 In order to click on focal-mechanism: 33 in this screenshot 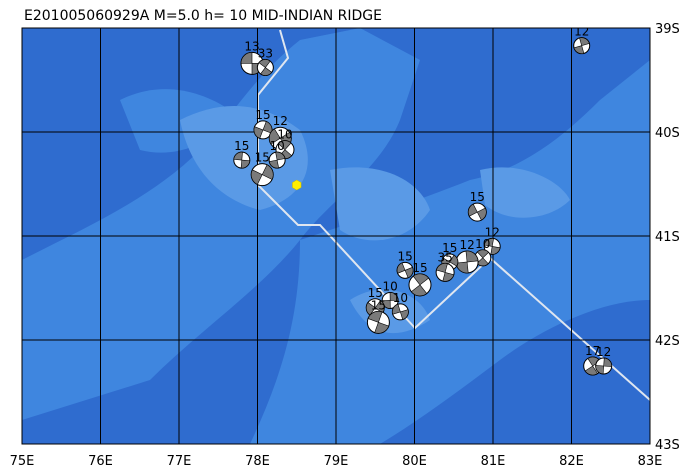, I will do `click(265, 62)`.